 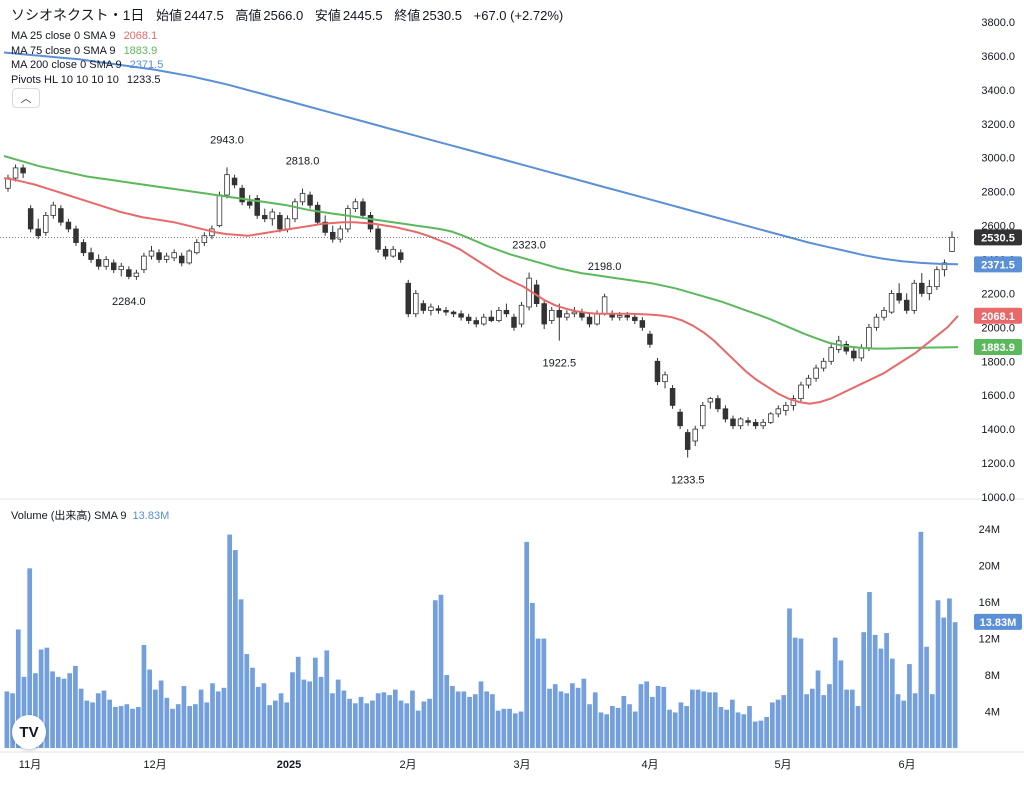 What do you see at coordinates (66, 65) in the screenshot?
I see `indicator-label: MA 200 close 0 SMA 9` at bounding box center [66, 65].